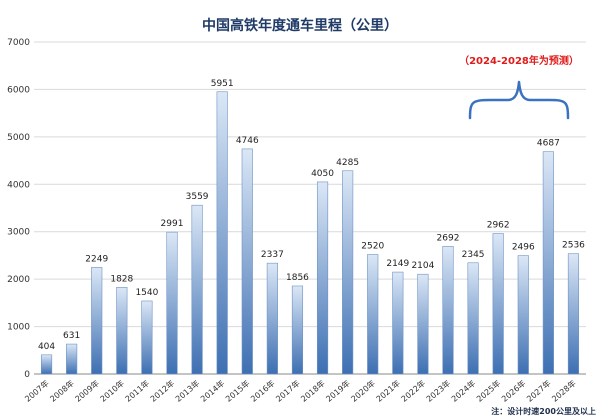 This screenshot has width=600, height=419. What do you see at coordinates (338, 391) in the screenshot?
I see `x-tick-label: 2019年` at bounding box center [338, 391].